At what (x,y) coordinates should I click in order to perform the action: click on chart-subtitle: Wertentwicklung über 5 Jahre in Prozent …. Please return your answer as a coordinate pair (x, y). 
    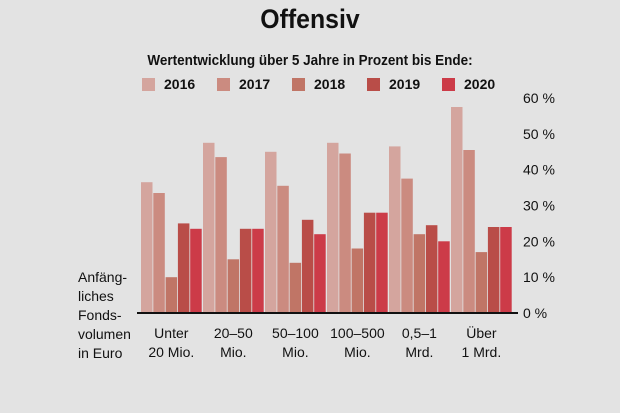
    Looking at the image, I should click on (310, 60).